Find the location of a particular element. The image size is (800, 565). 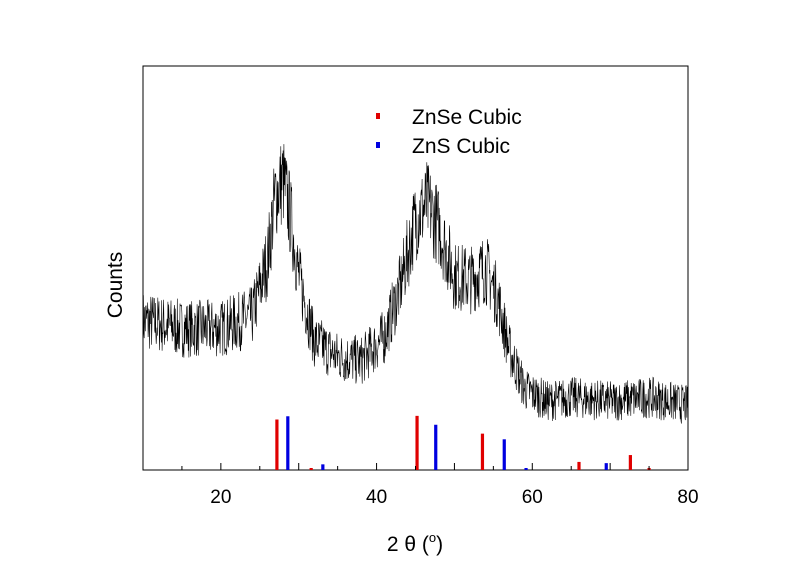

legend-label-znse: ZnSe Cubic is located at coordinates (467, 117).